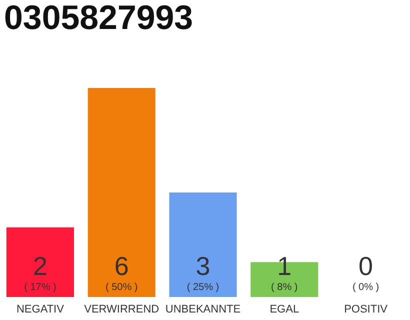 Image resolution: width=410 pixels, height=320 pixels. Describe the element at coordinates (203, 310) in the screenshot. I see `x-tick-label: UNBEKANNTE` at that location.